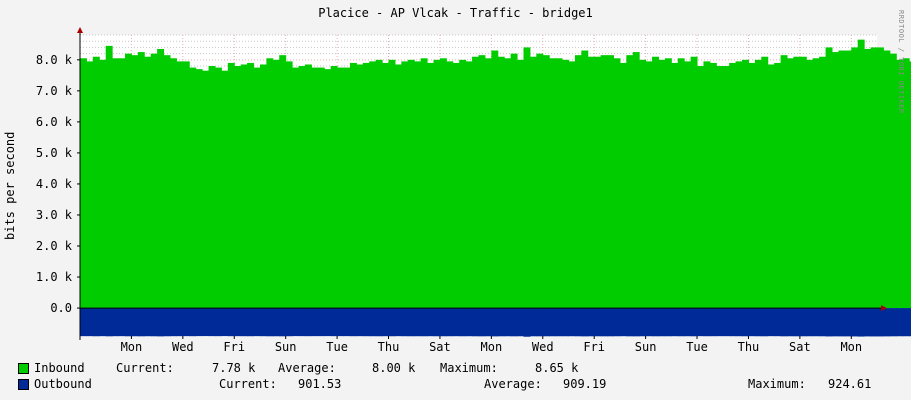  What do you see at coordinates (248, 384) in the screenshot?
I see `outbound-current-label: Current:` at bounding box center [248, 384].